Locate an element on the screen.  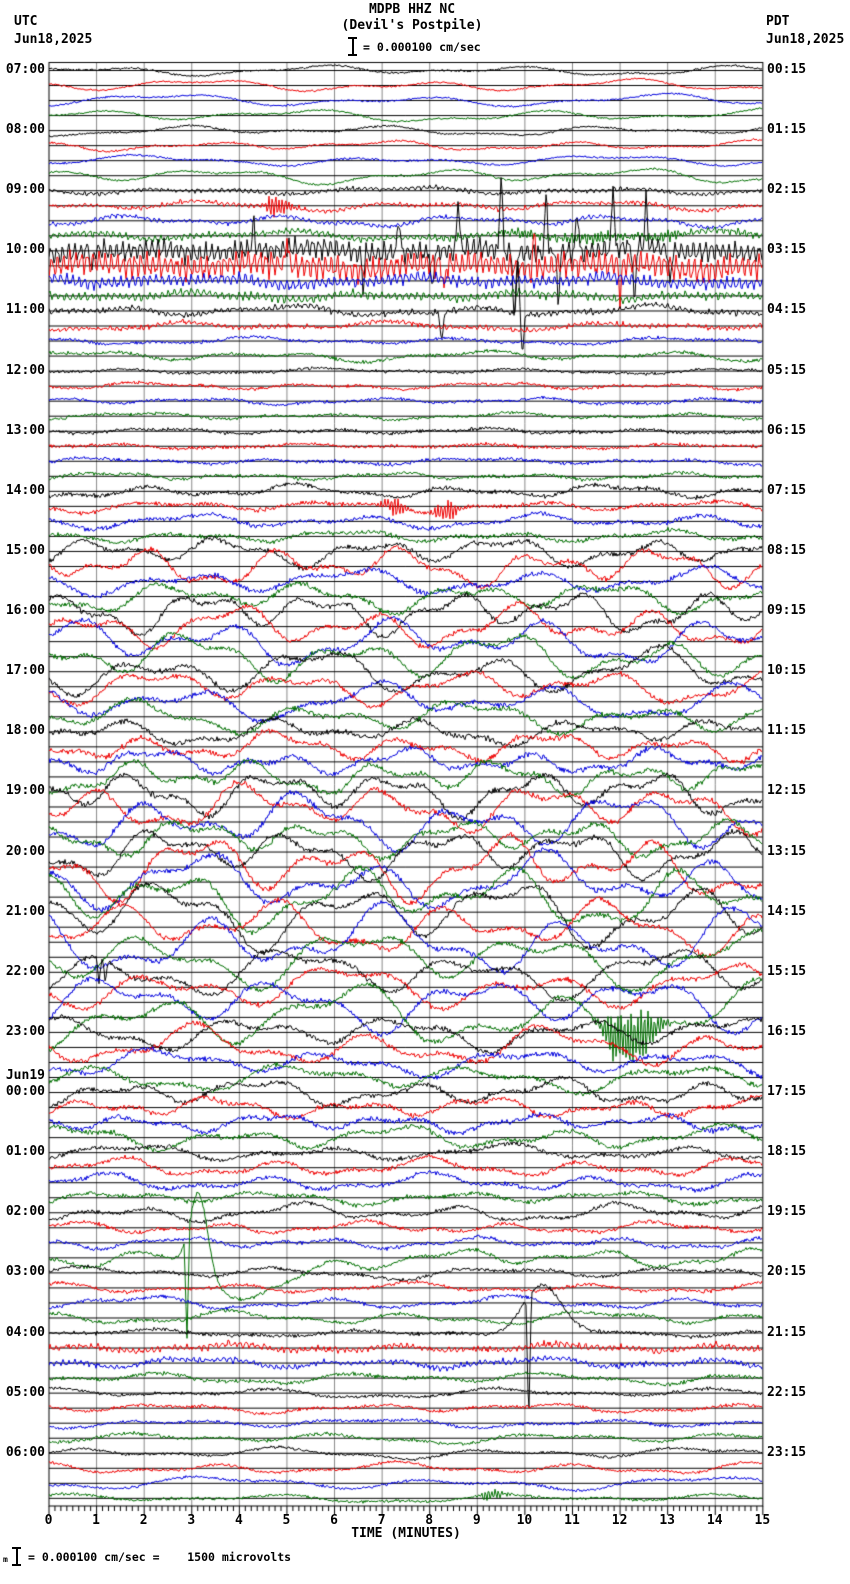
utc-hour-label: 14:00 is located at coordinates (25, 490).